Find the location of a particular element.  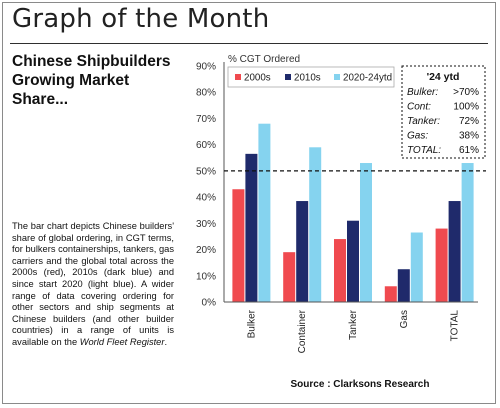

bar-gas-2020-24ytd is located at coordinates (416, 267).